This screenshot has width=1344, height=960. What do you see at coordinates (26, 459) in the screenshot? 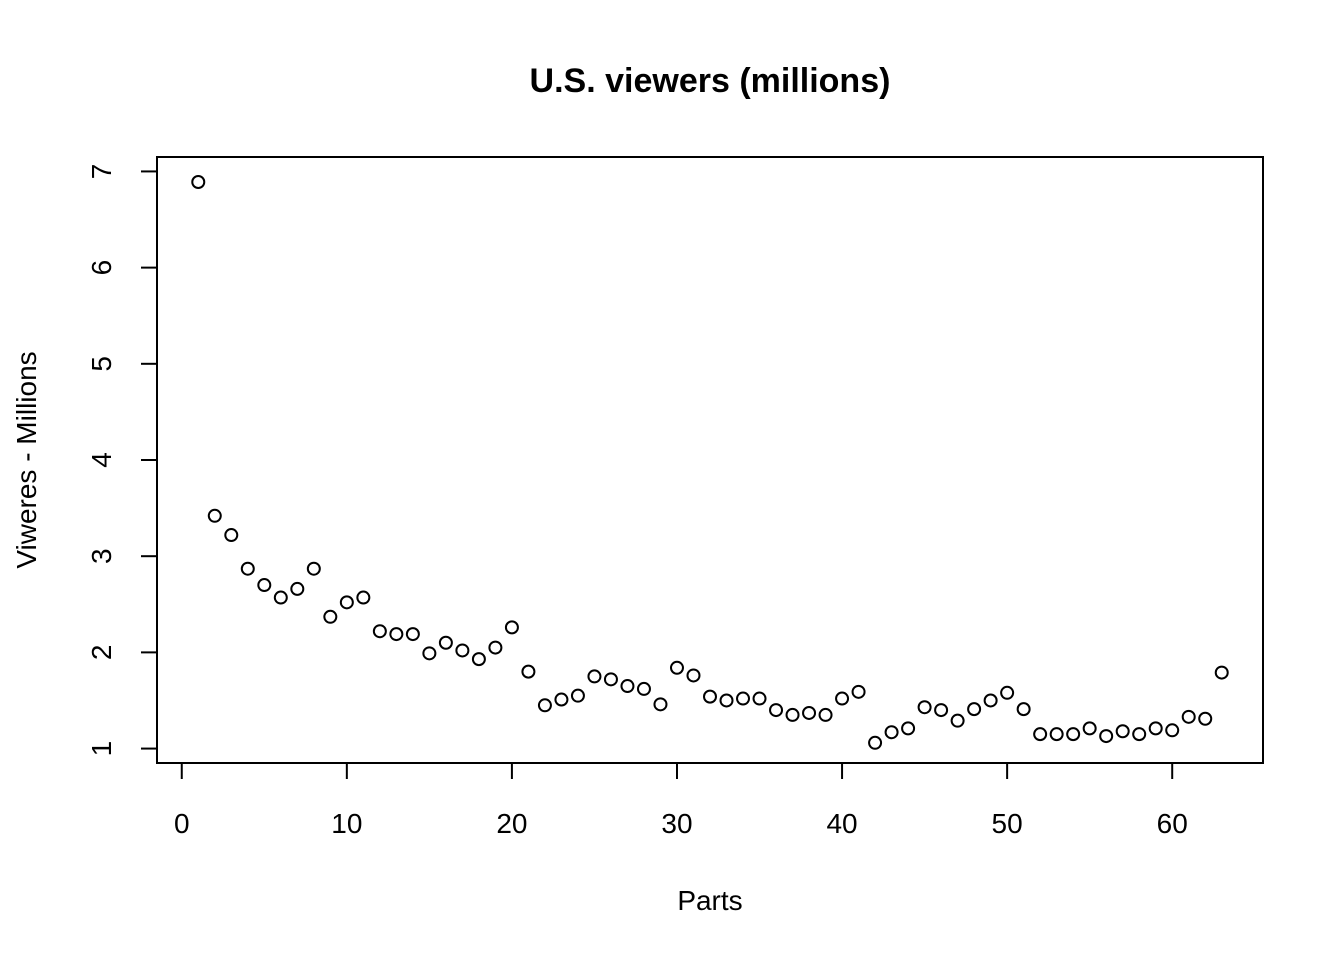
I see `y-axis-label: Viweres - Millions` at bounding box center [26, 459].